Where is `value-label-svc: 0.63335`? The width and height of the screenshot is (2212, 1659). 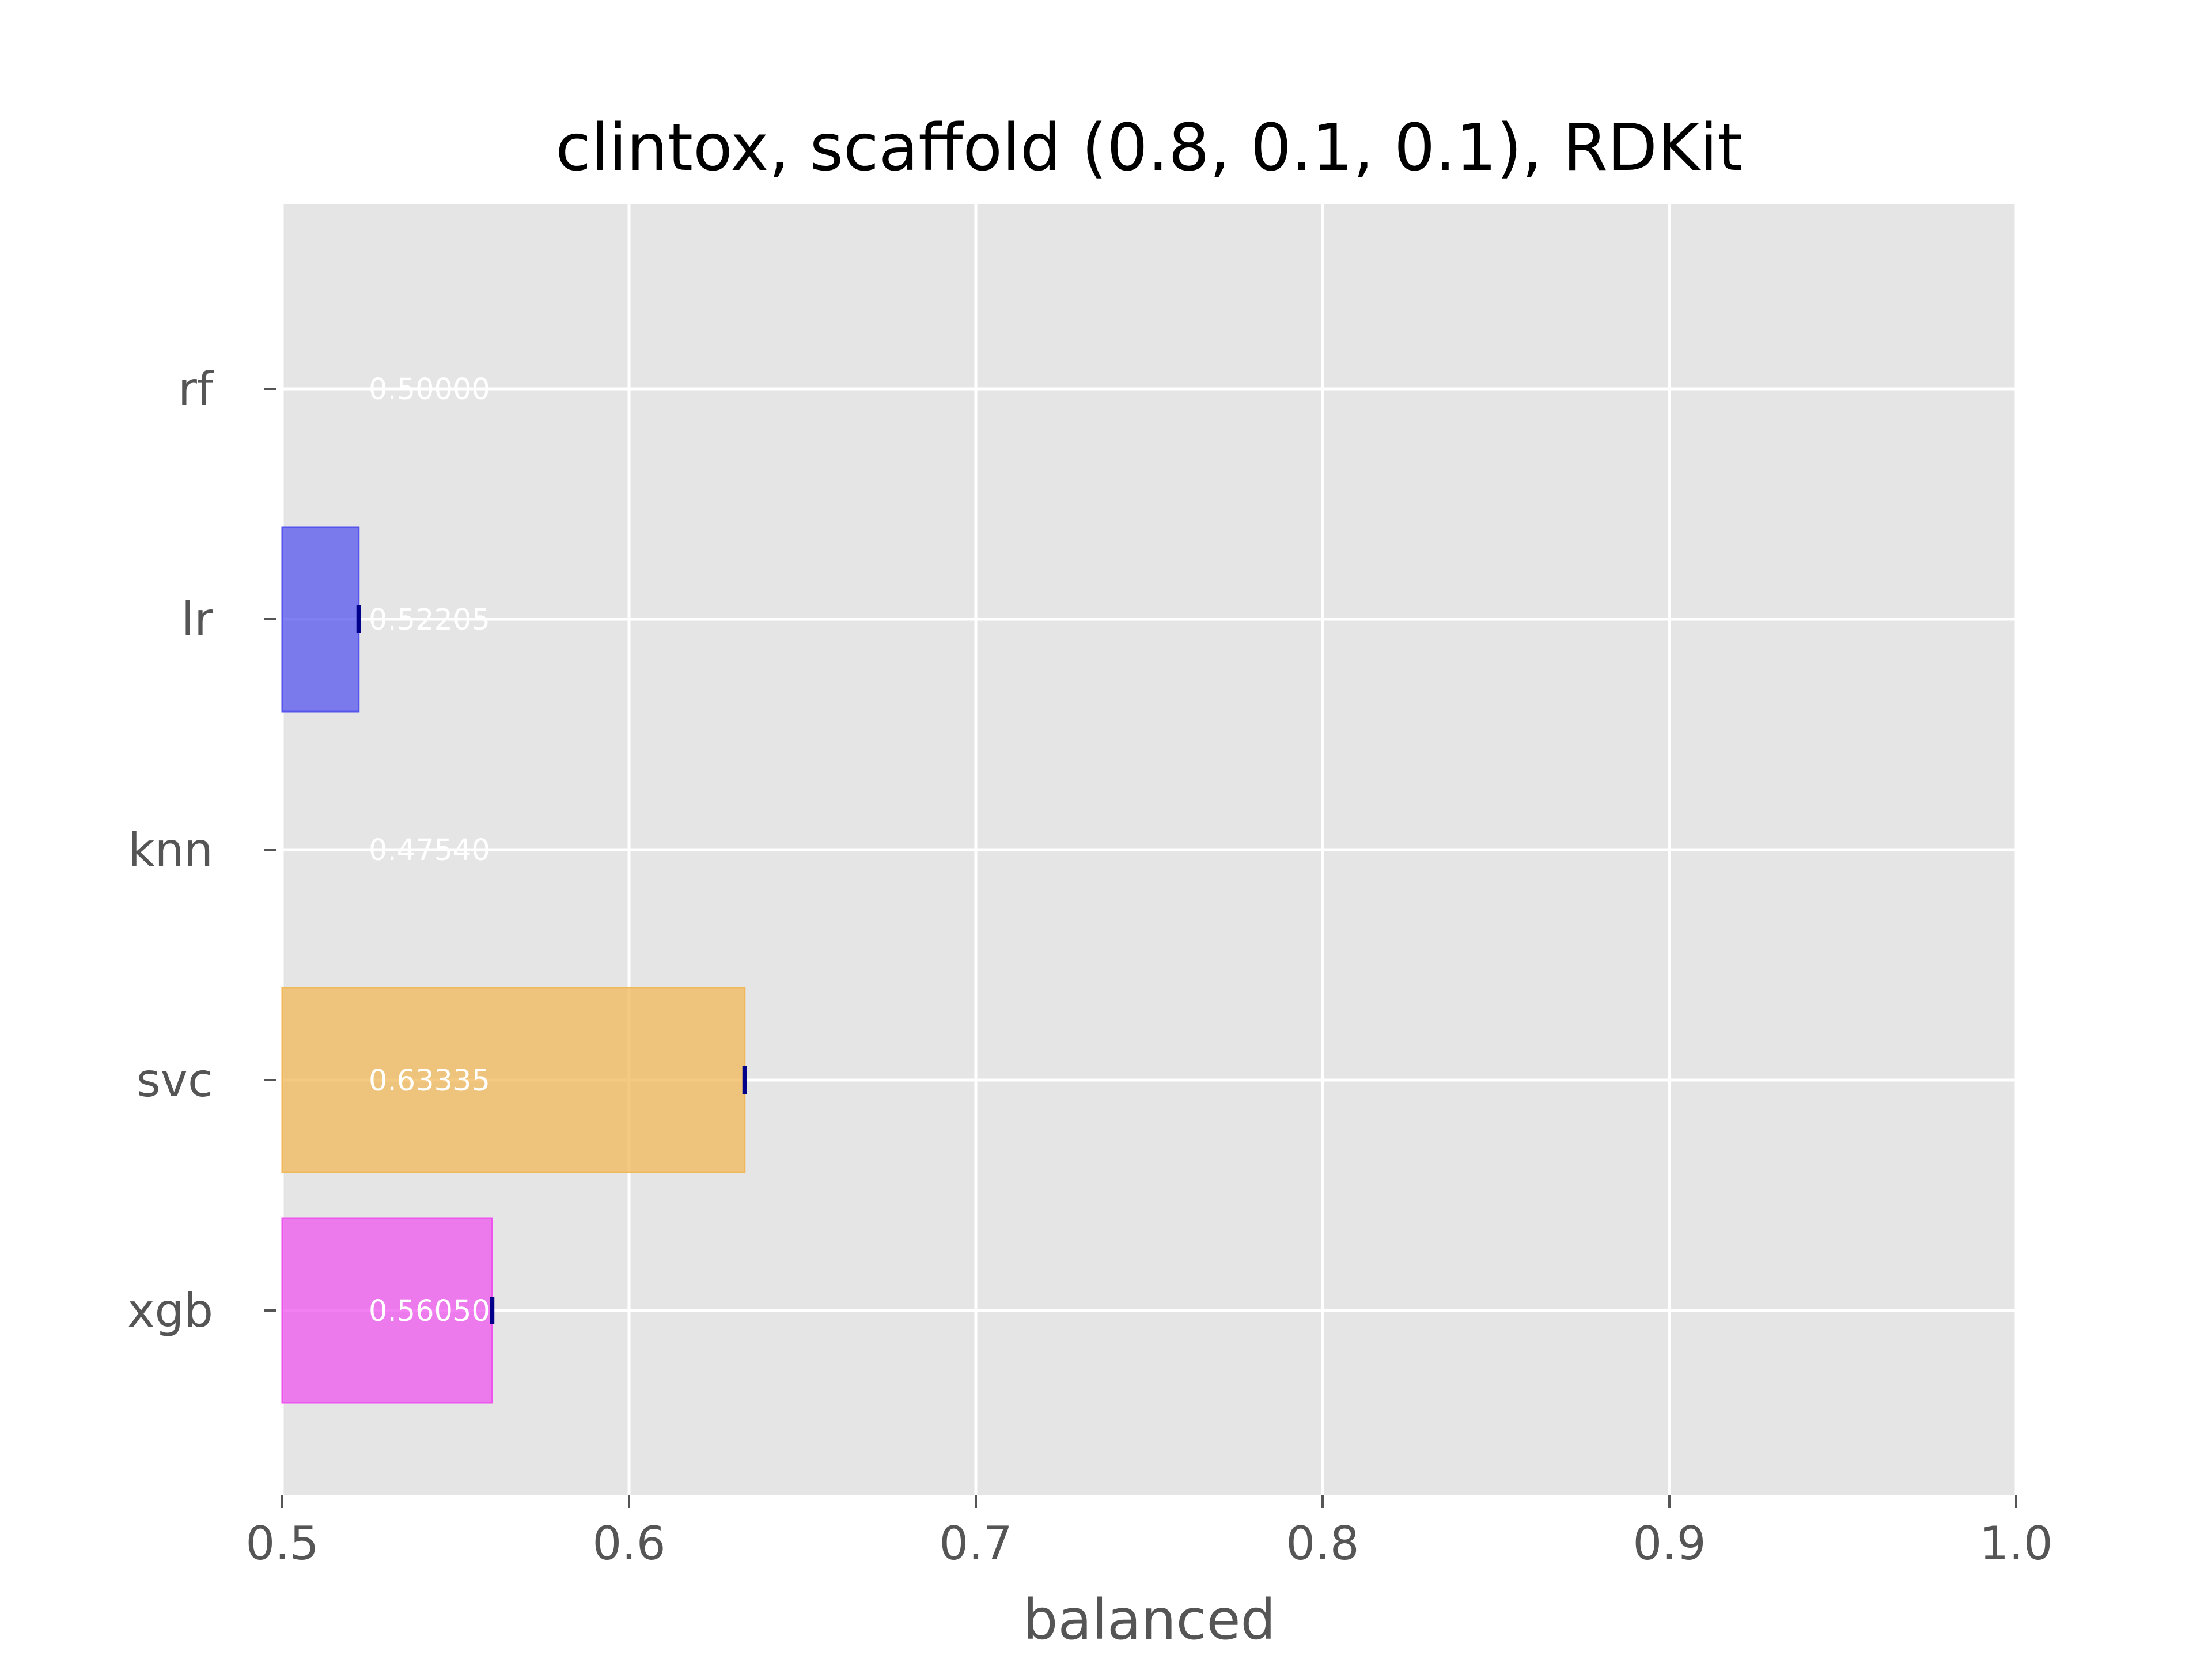
value-label-svc: 0.63335 is located at coordinates (429, 1081).